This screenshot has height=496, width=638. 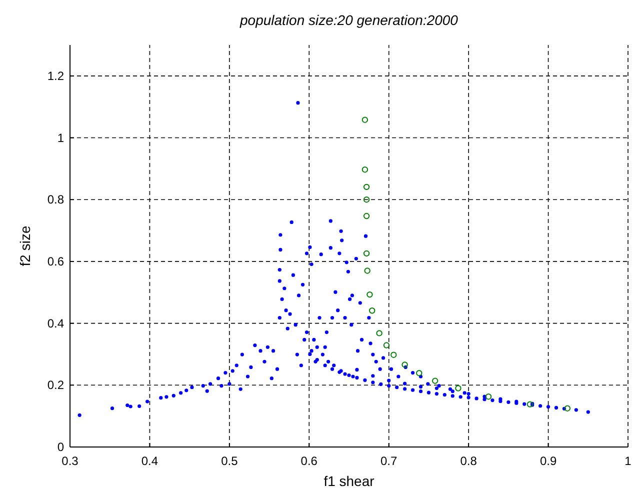 What do you see at coordinates (55, 199) in the screenshot?
I see `y-tick-label: 0.8` at bounding box center [55, 199].